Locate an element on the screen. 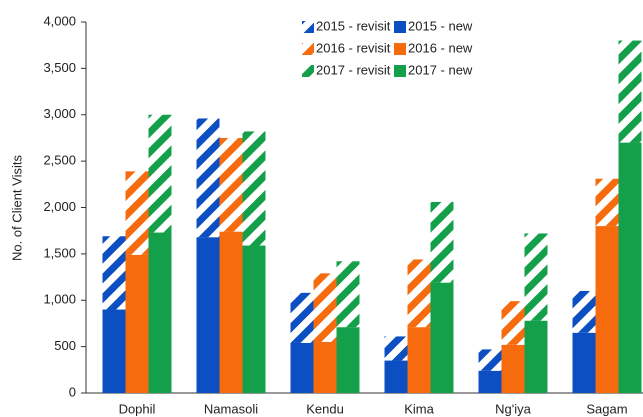  x-tick-label: Namasoli is located at coordinates (231, 408).